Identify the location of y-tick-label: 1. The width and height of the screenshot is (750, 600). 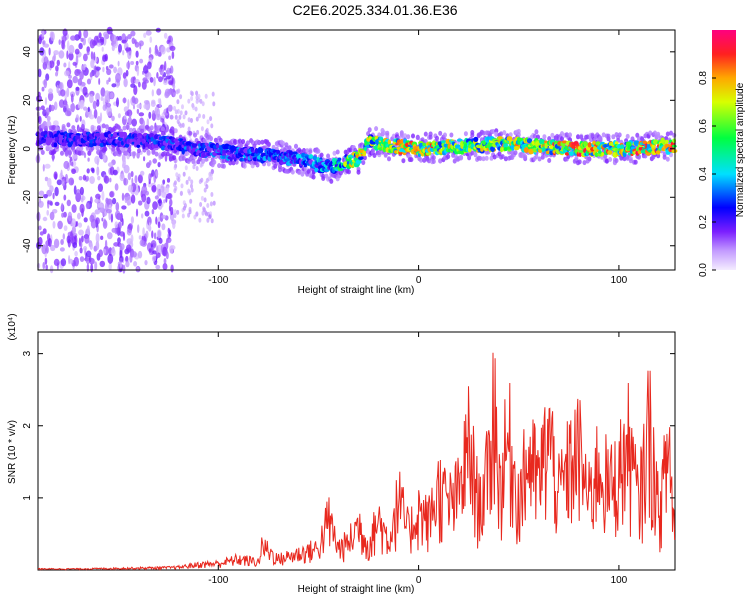
(27, 498).